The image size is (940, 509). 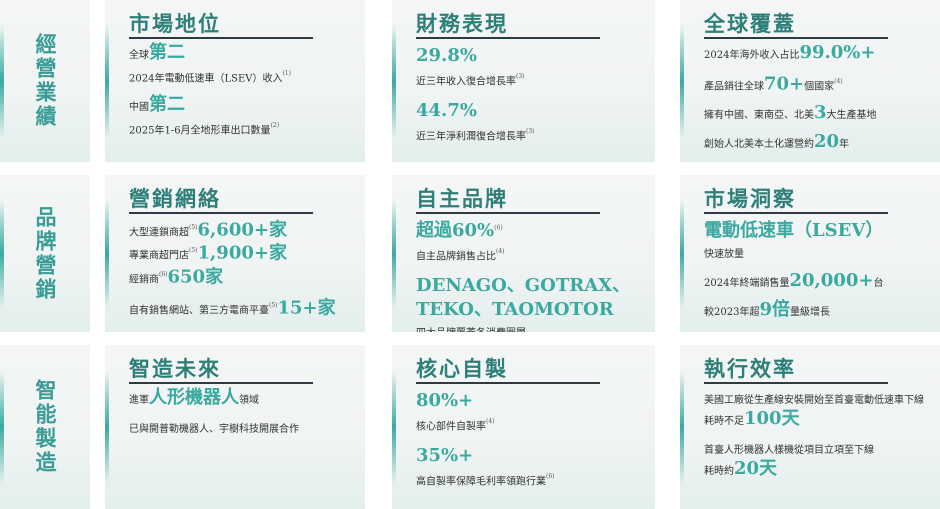 I want to click on text: 耗時約, so click(x=719, y=471).